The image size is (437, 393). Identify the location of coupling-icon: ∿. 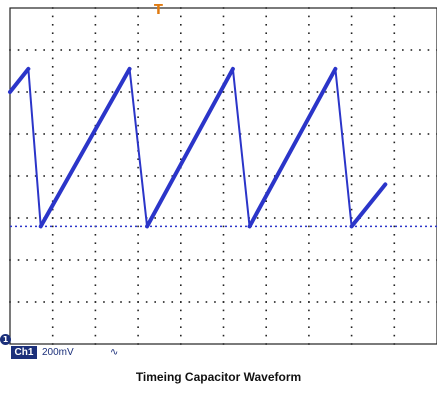
(114, 352).